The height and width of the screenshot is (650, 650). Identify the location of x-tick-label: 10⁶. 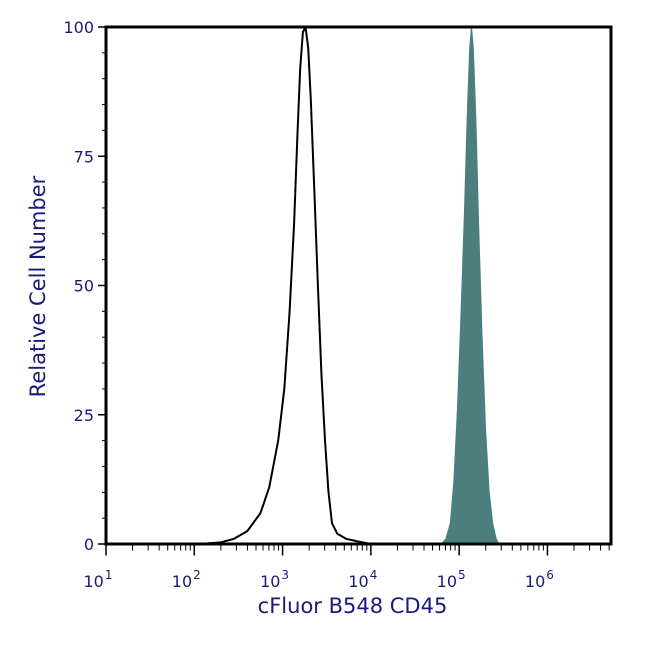
(539, 579).